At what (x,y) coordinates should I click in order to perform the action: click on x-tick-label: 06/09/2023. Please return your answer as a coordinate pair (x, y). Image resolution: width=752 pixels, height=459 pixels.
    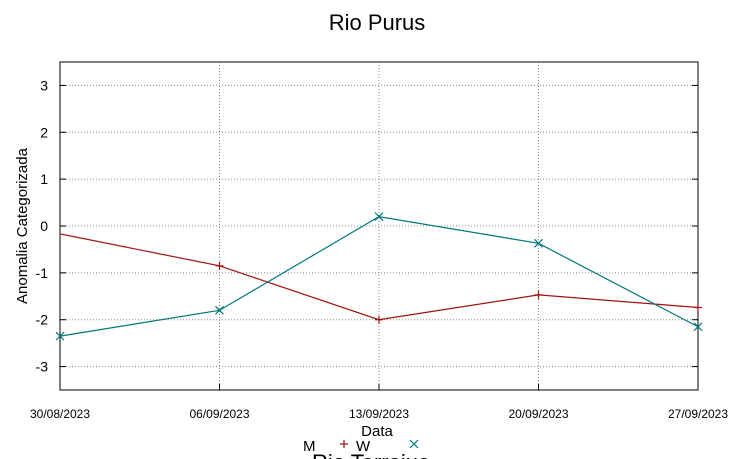
    Looking at the image, I should click on (219, 414).